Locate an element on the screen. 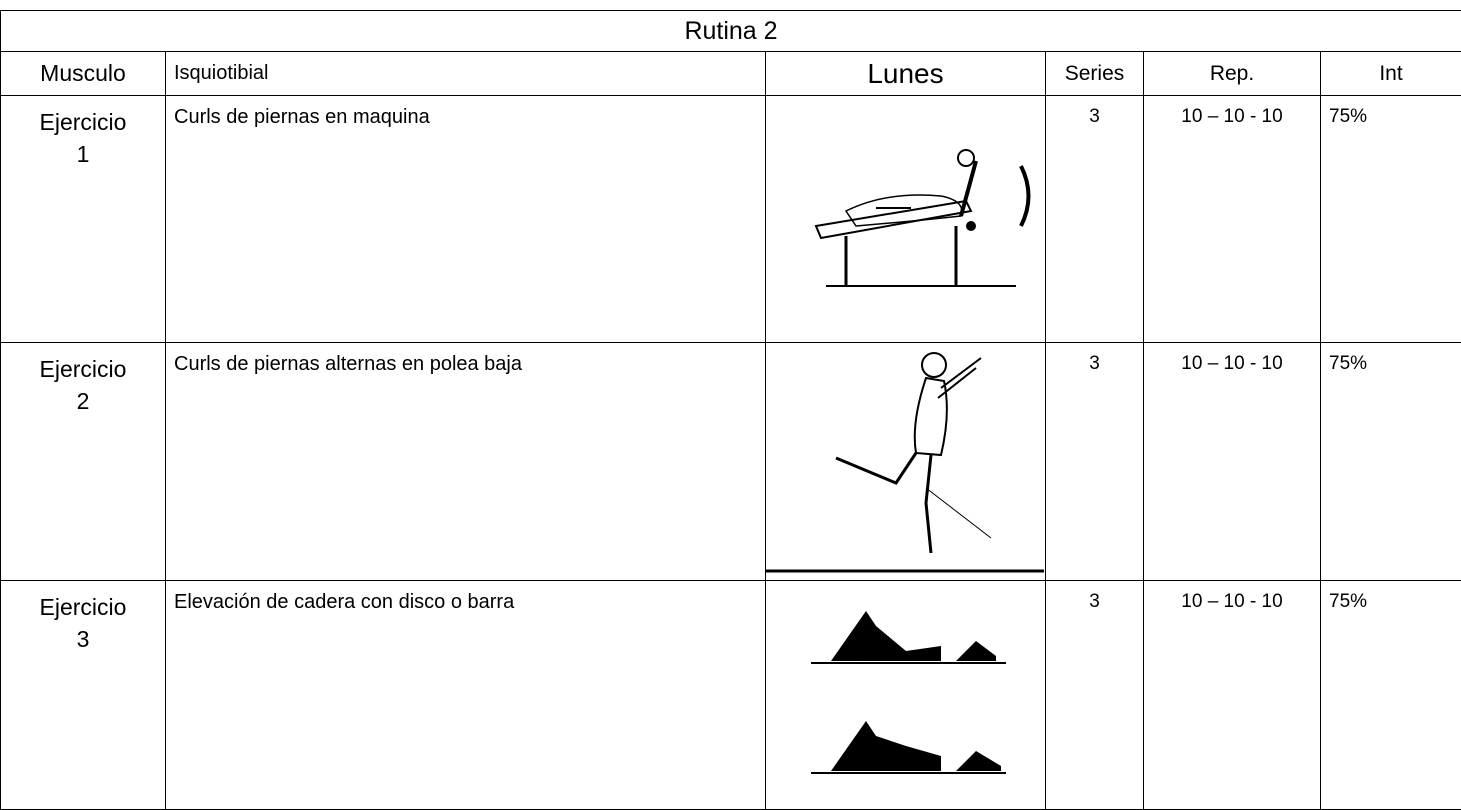  exercise-number: 3 is located at coordinates (83, 639).